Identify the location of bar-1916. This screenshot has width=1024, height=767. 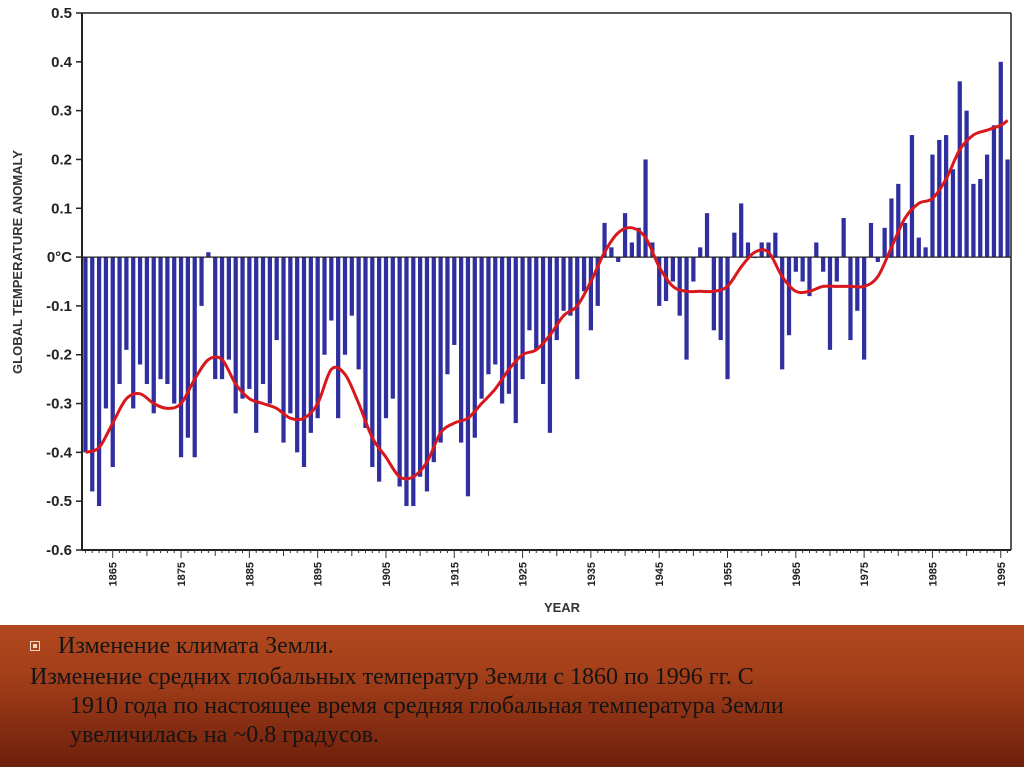
(461, 350).